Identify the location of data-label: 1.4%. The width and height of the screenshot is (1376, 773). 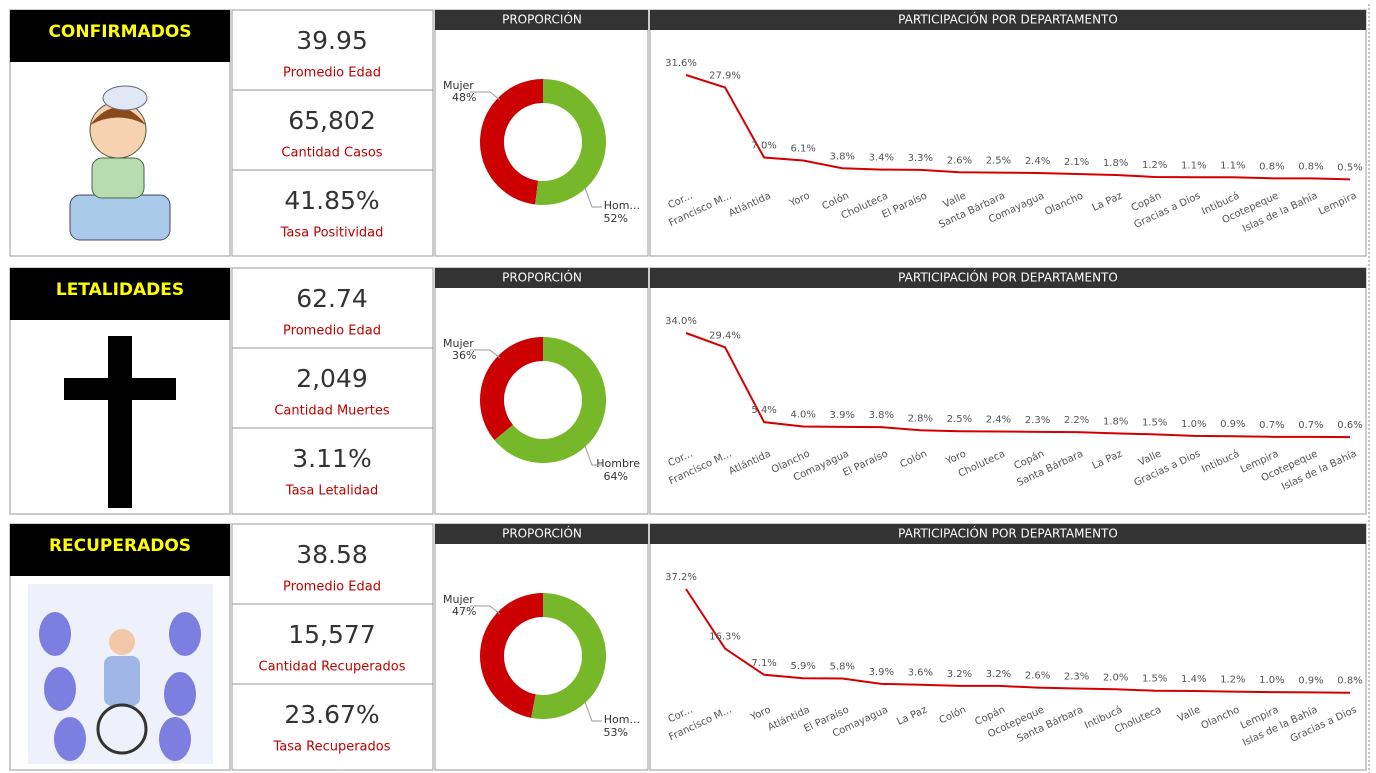
(1193, 679).